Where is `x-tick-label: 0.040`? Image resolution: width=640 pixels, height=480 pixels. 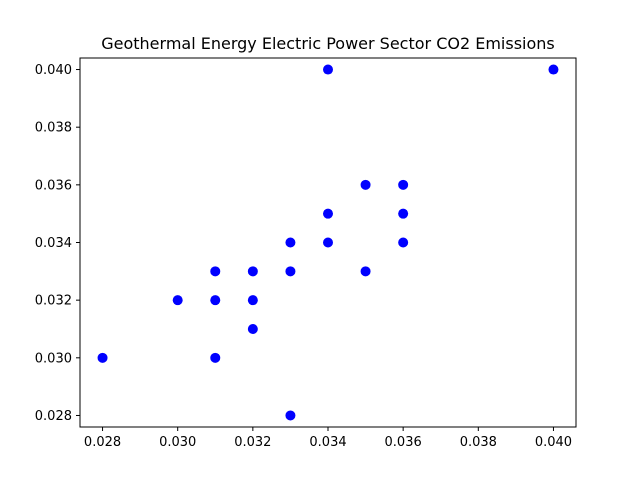
x-tick-label: 0.040 is located at coordinates (553, 442).